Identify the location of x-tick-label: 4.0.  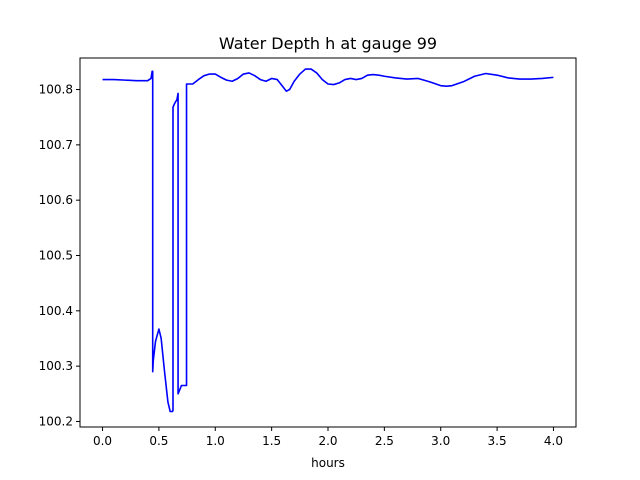
(553, 441).